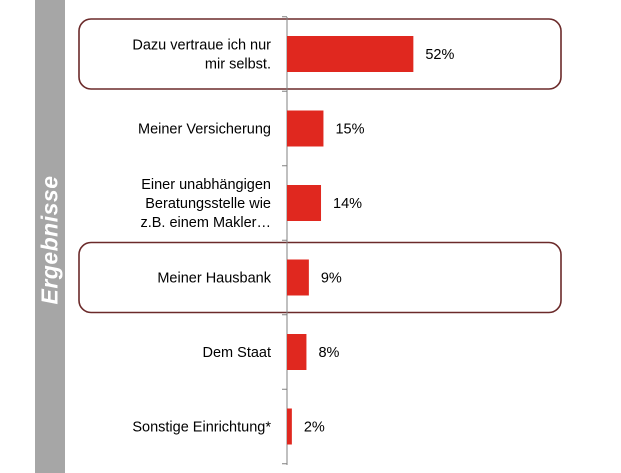  Describe the element at coordinates (237, 353) in the screenshot. I see `category-label-4: Dem Staat` at that location.